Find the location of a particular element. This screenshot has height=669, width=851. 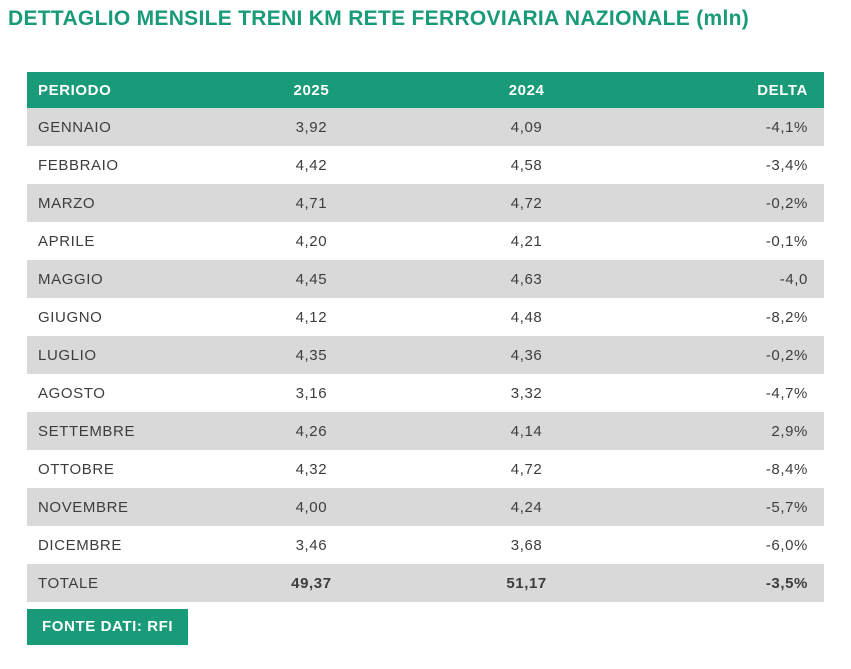

cell-delta: -6,0% is located at coordinates (728, 545).